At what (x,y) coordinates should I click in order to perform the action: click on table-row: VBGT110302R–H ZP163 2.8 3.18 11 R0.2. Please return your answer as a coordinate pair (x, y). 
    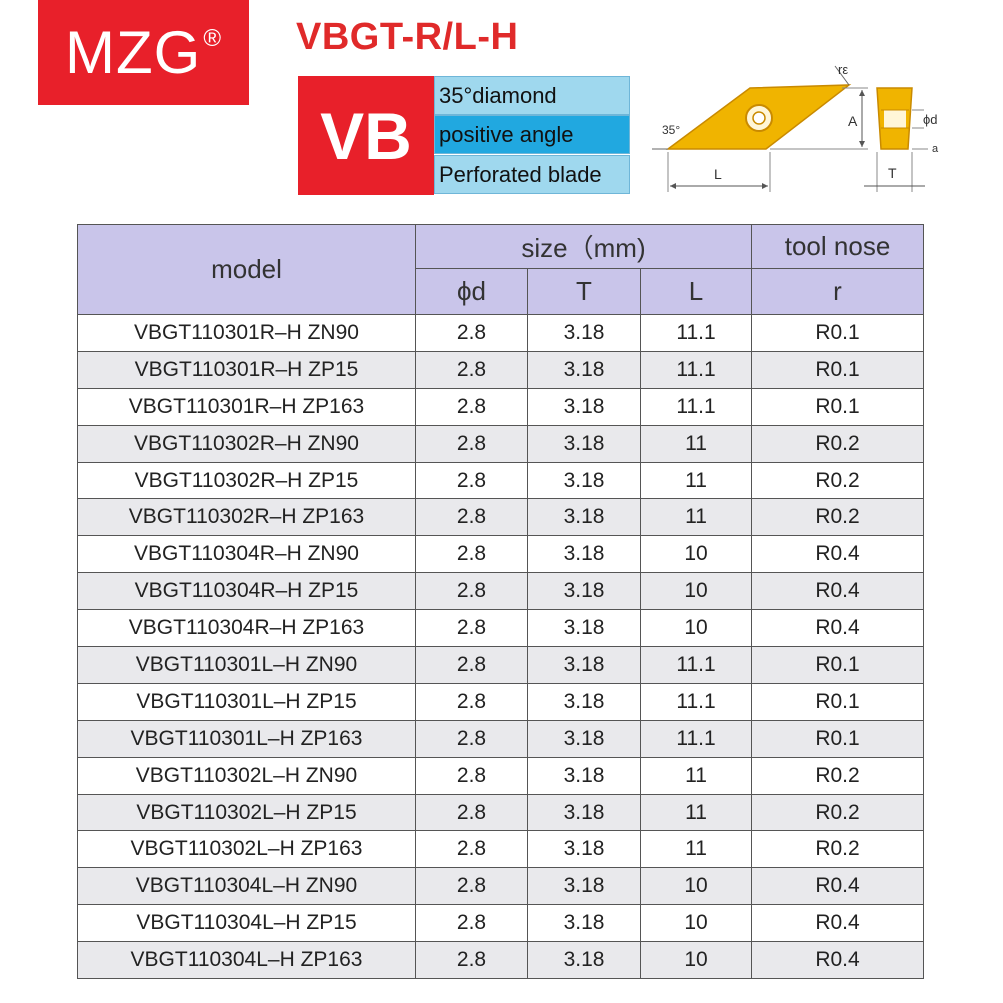
    Looking at the image, I should click on (501, 517).